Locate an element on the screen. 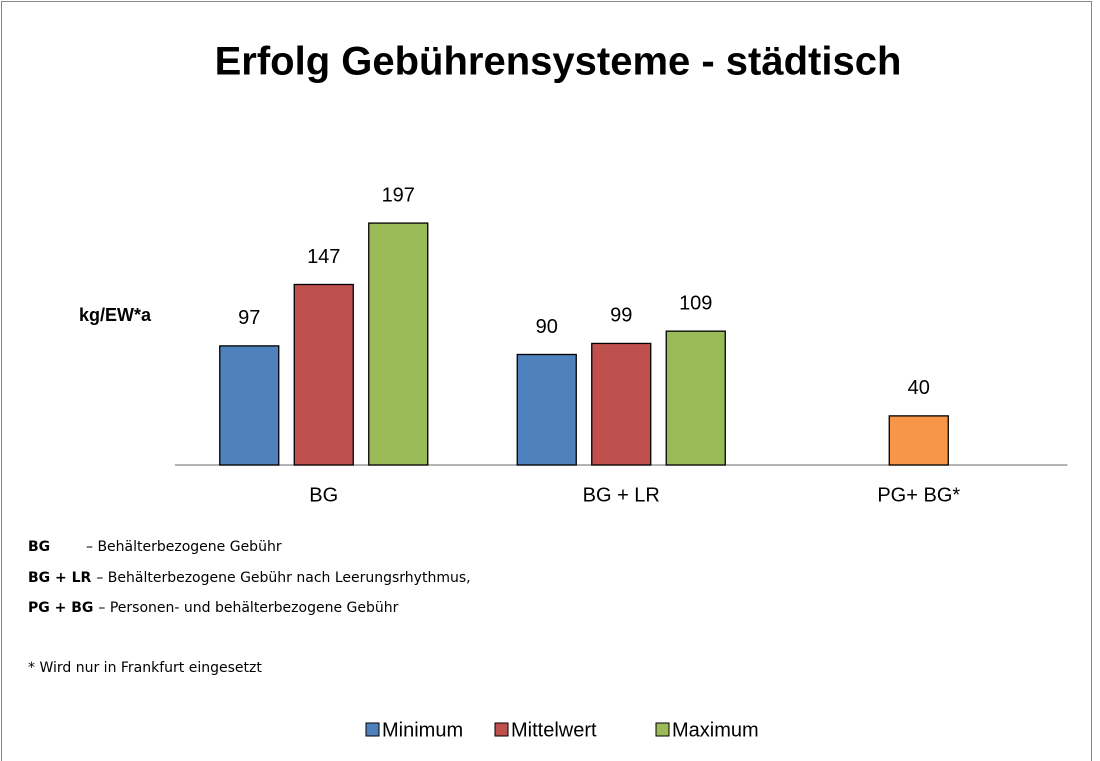 Image resolution: width=1100 pixels, height=761 pixels. note-text: – Behälterbezogene Gebühr is located at coordinates (184, 547).